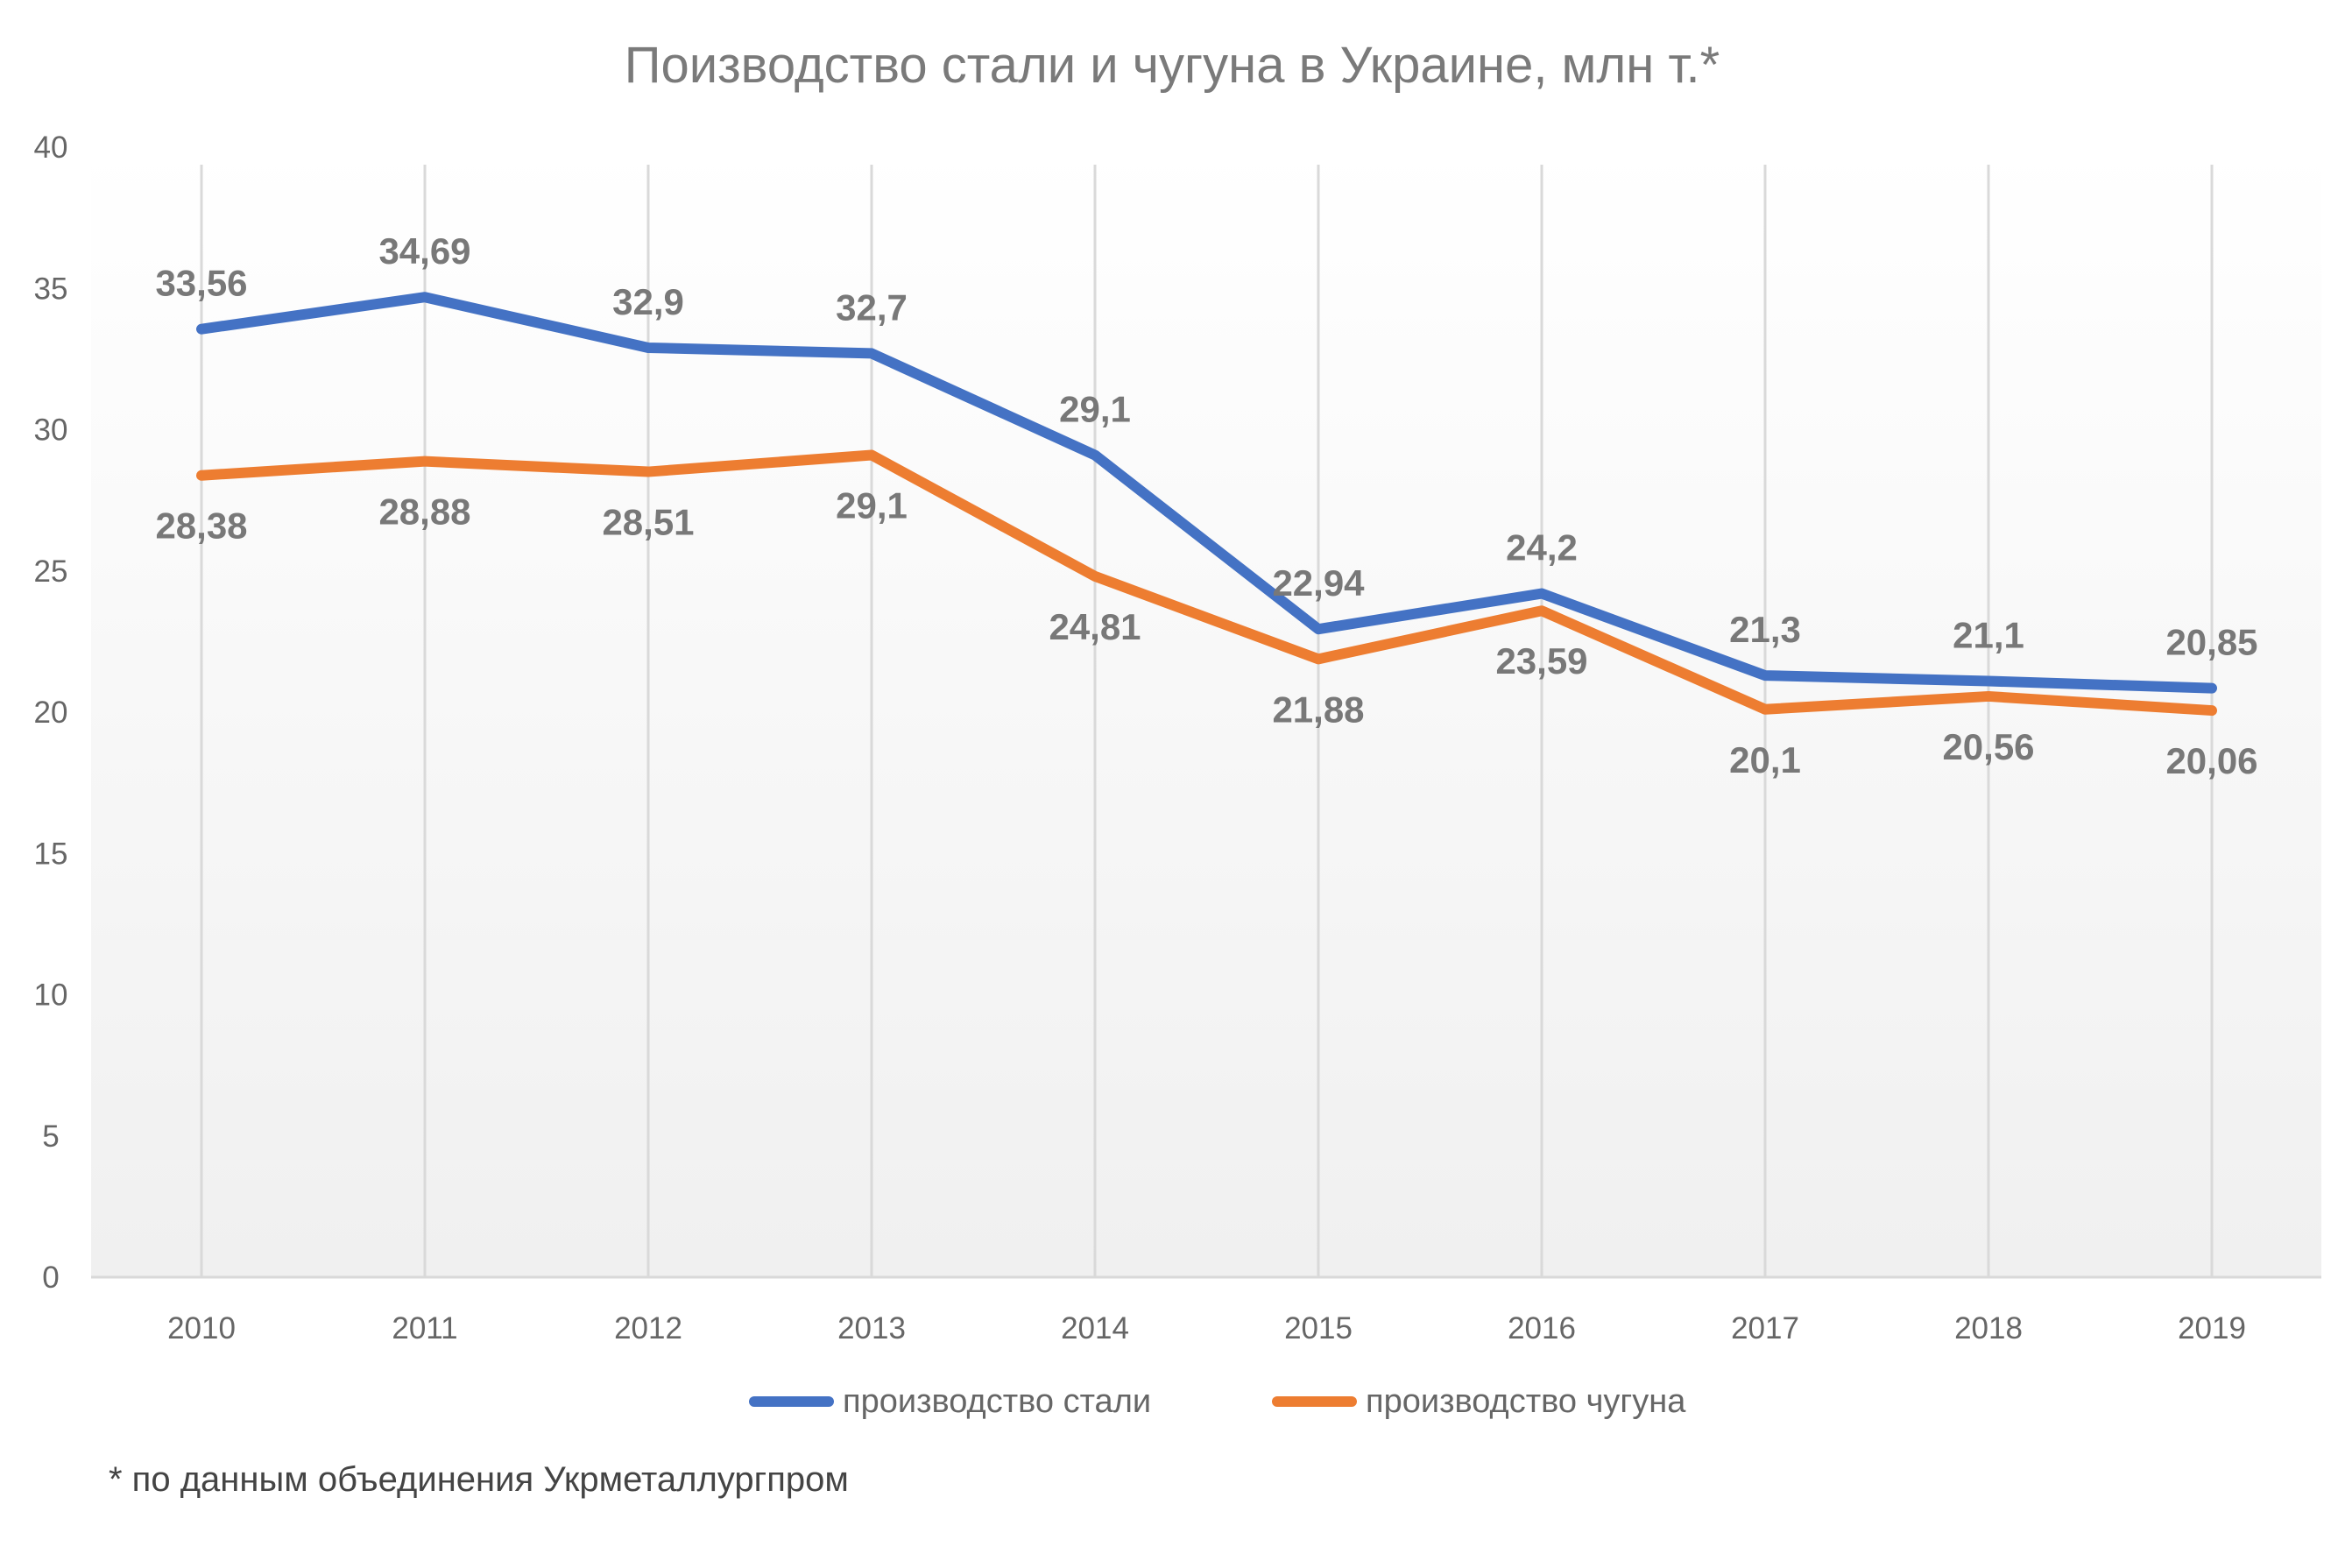 The height and width of the screenshot is (1568, 2345). Describe the element at coordinates (2211, 760) in the screenshot. I see `data-label-iron: 20,06` at that location.